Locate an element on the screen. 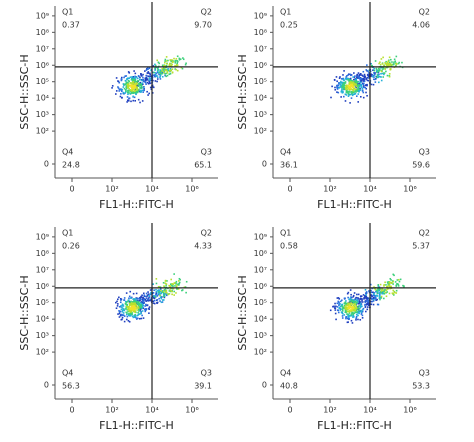 The height and width of the screenshot is (442, 474). y-tick-label: 10⁷ is located at coordinates (42, 48).